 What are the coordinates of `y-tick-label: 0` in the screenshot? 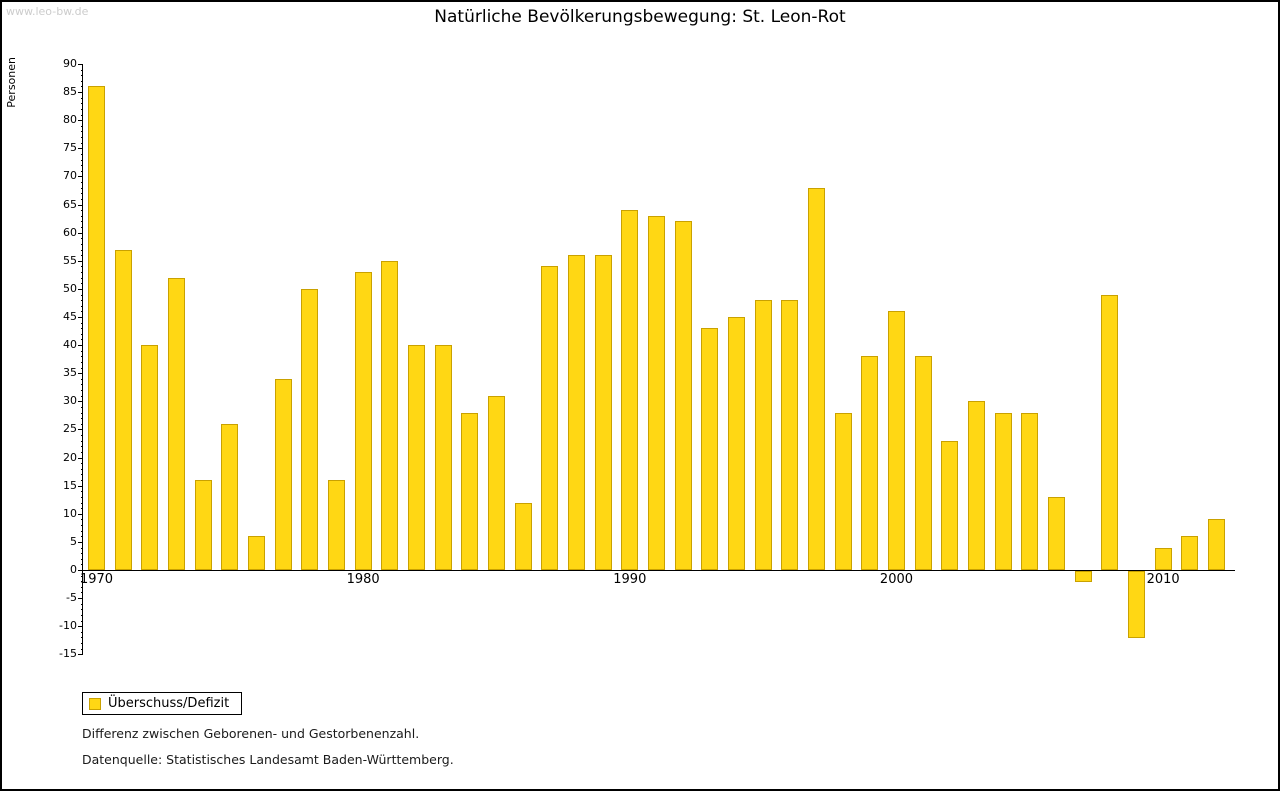 It's located at (73, 569).